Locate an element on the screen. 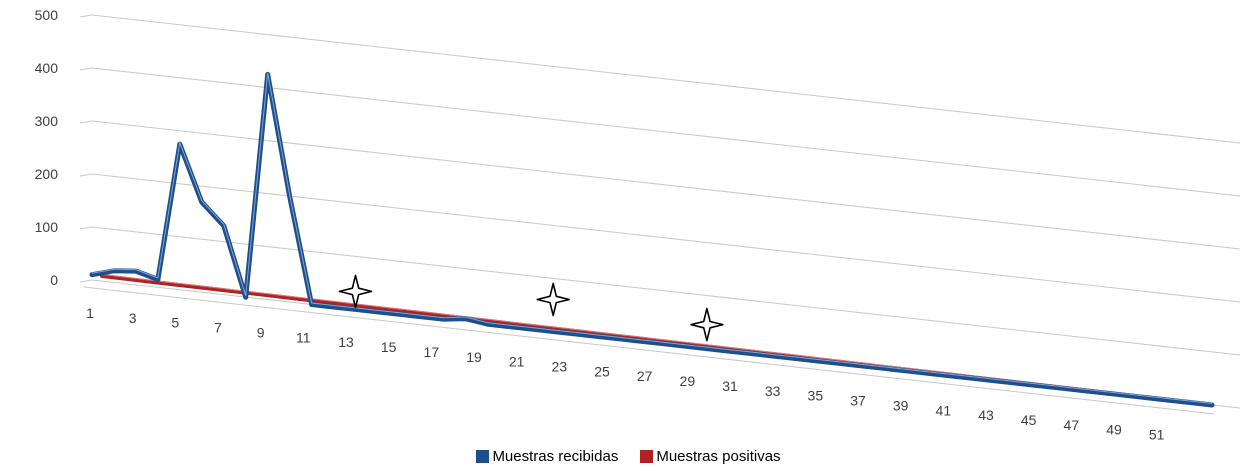 This screenshot has height=471, width=1257. legend-swatch-received is located at coordinates (483, 456).